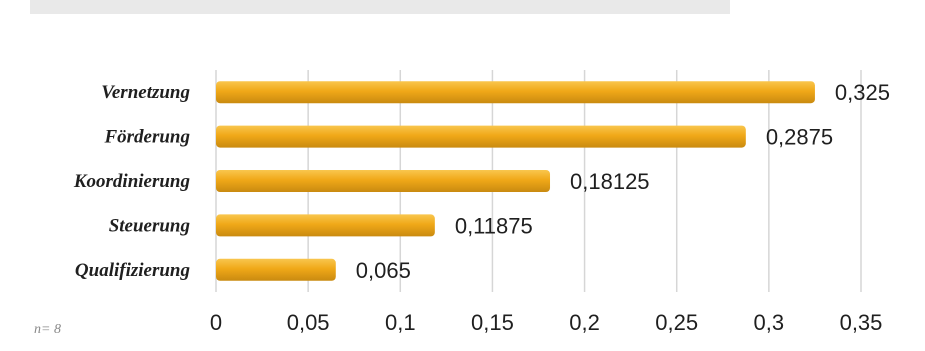  I want to click on x-tick-label: 0,25, so click(676, 322).